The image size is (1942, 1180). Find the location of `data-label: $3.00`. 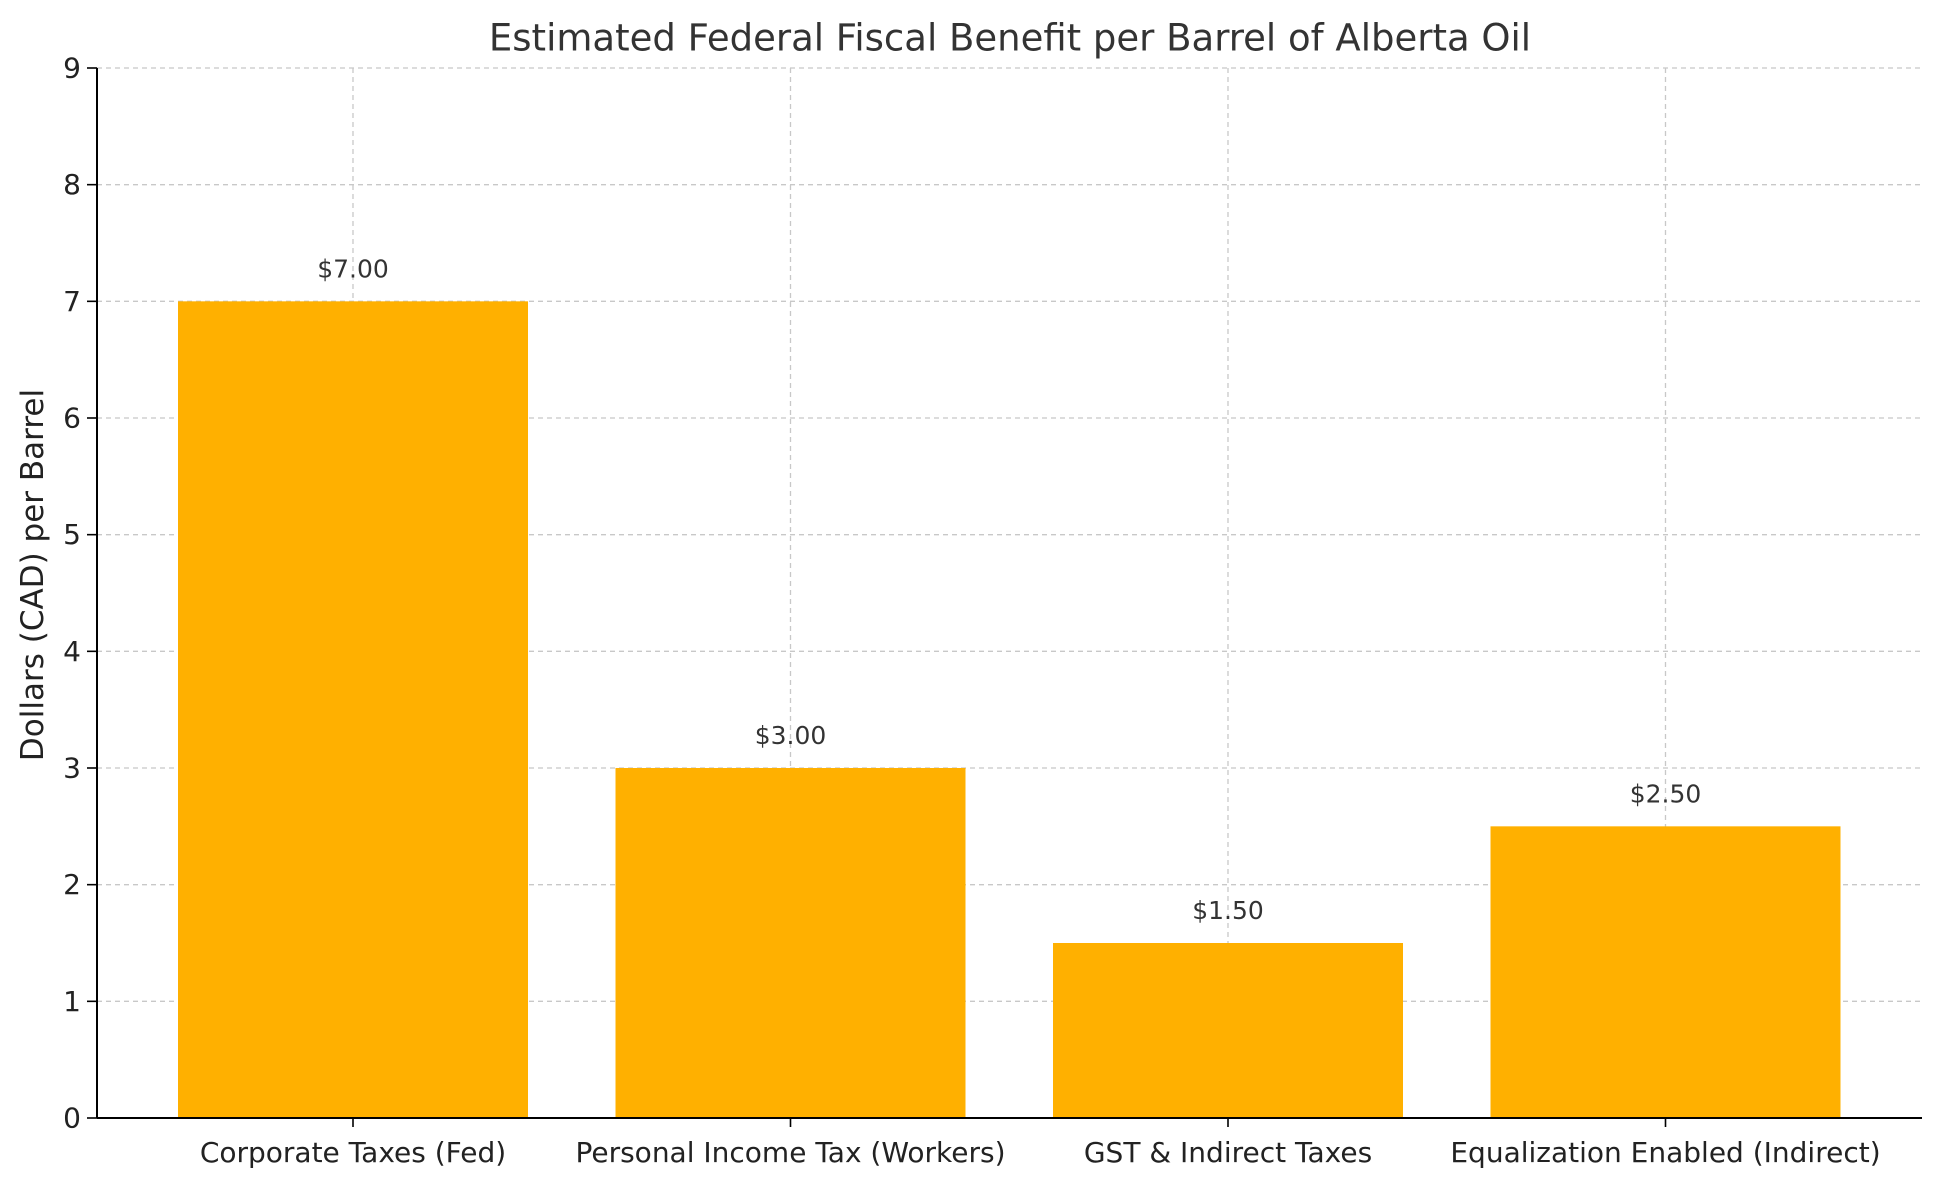

data-label: $3.00 is located at coordinates (791, 735).